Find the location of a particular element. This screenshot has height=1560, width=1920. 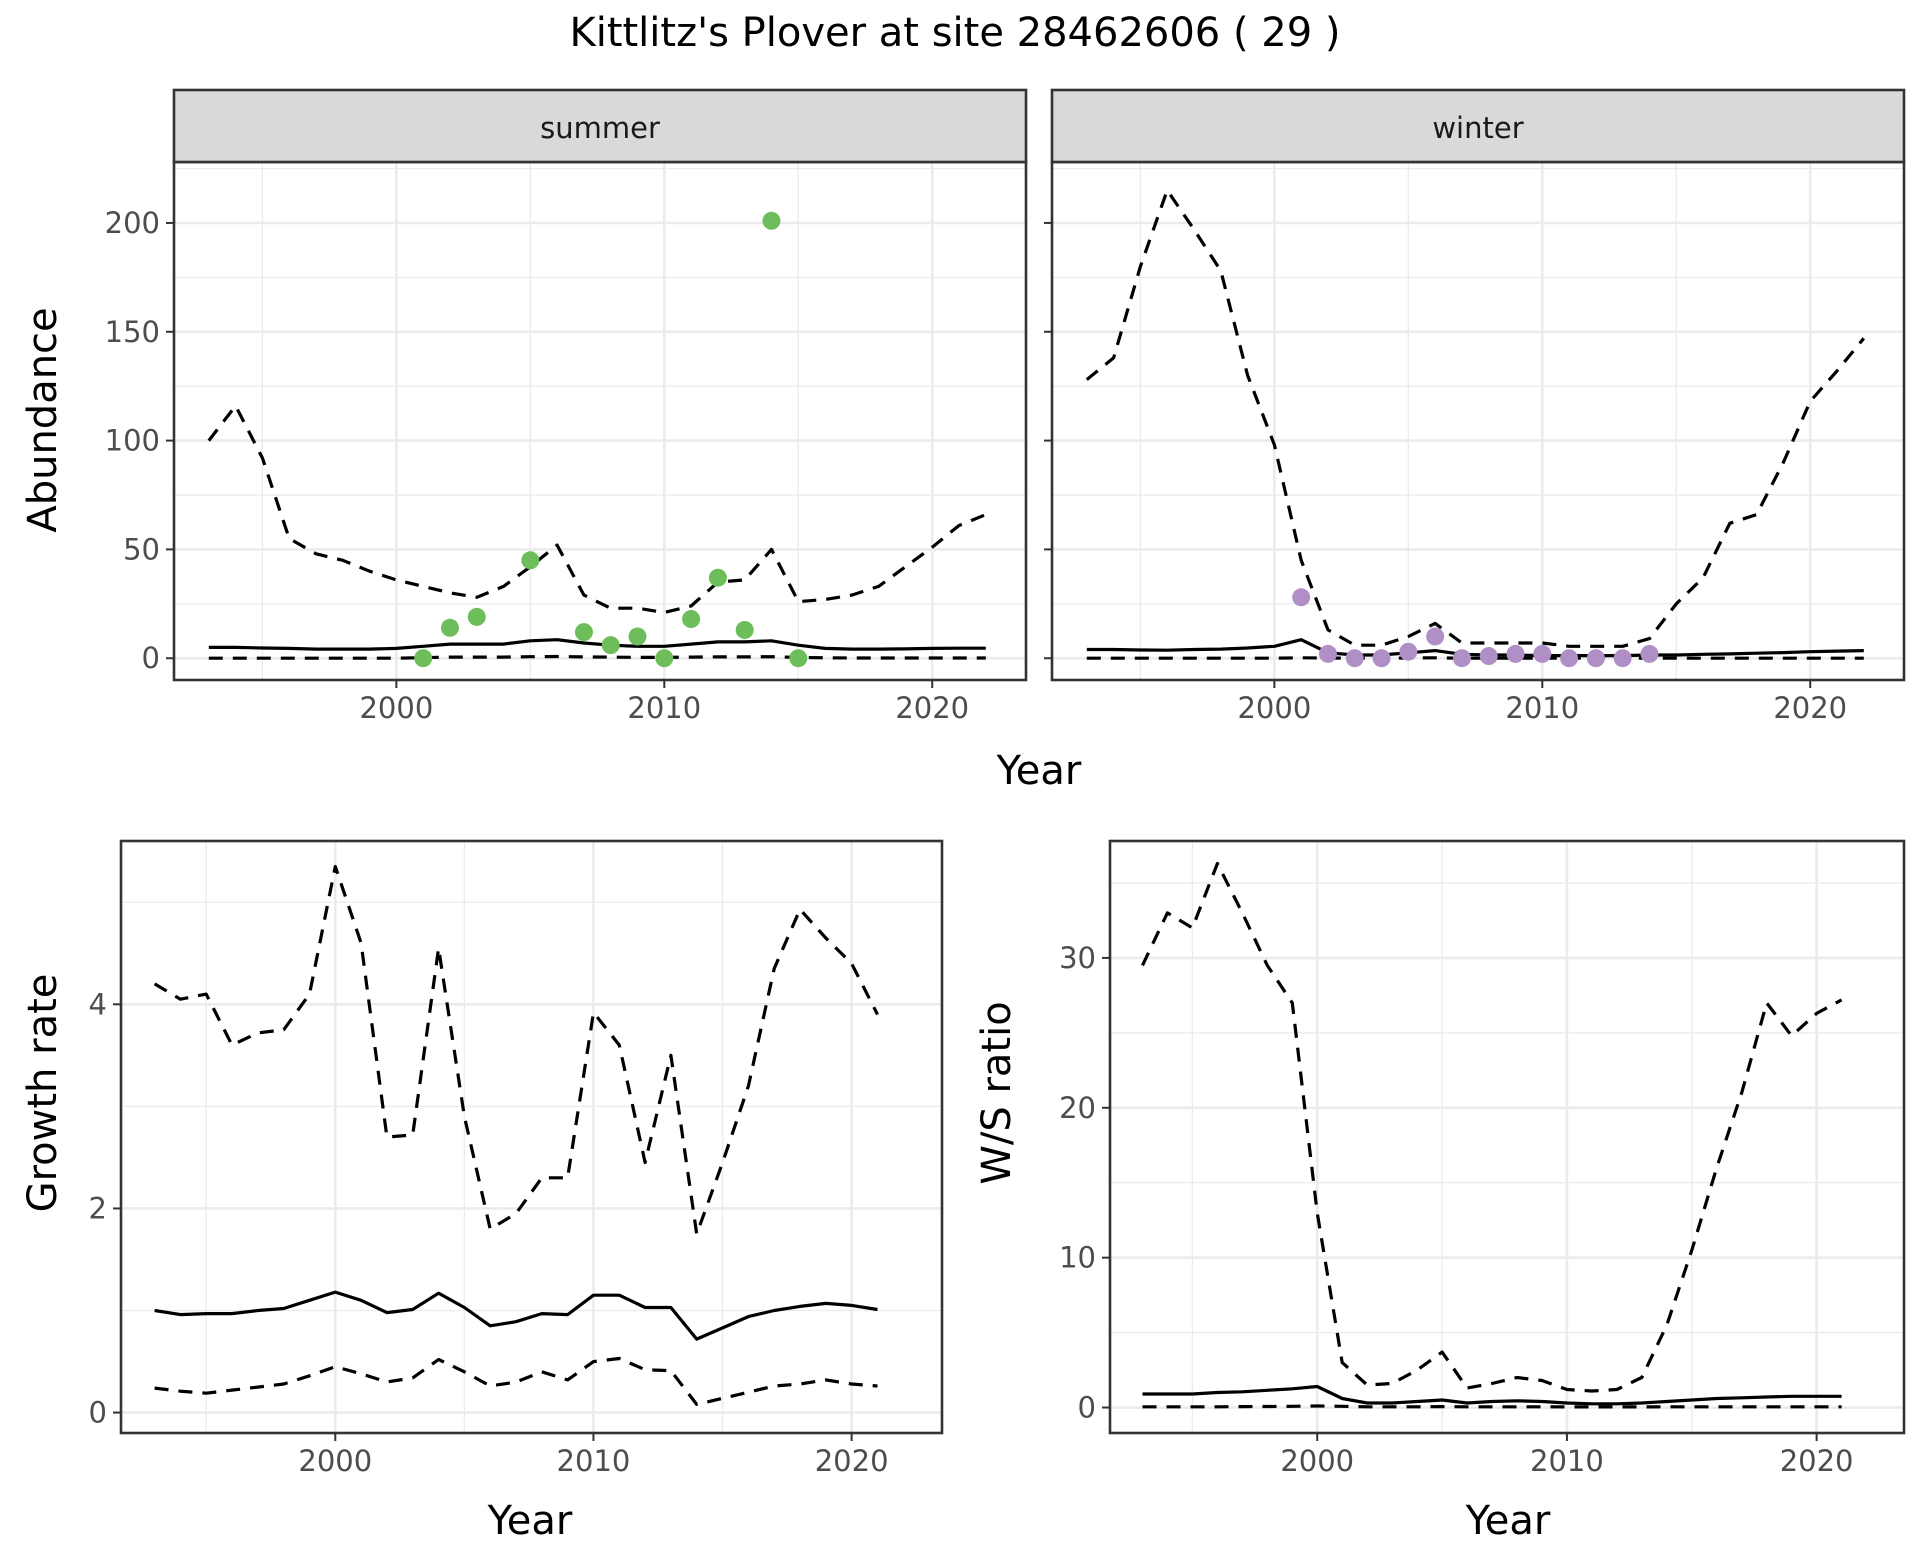

y-axis-title-growth: Growth rate is located at coordinates (43, 1093).